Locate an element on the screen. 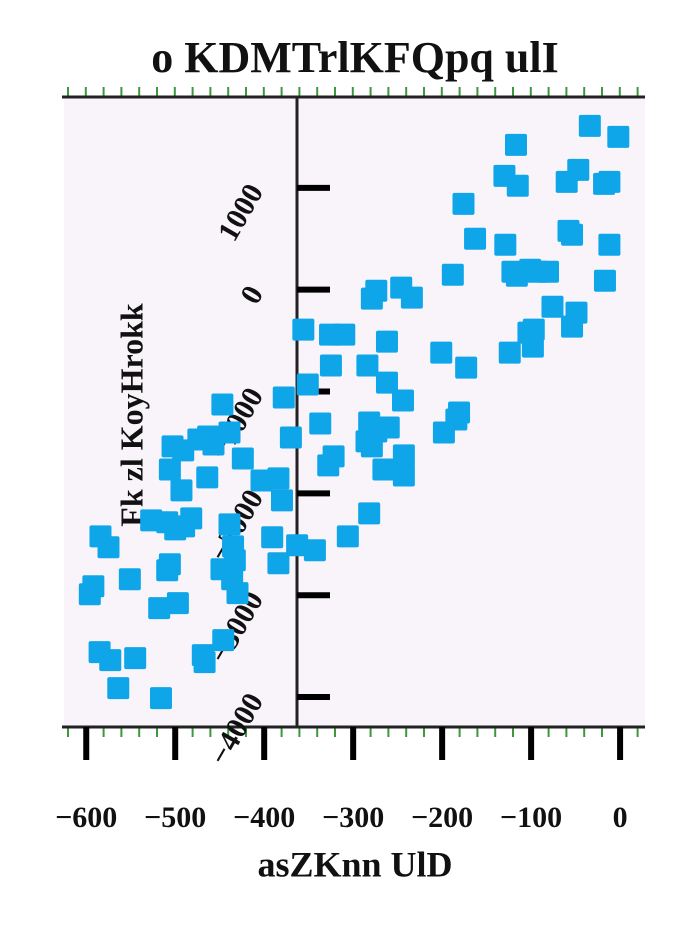 Image resolution: width=696 pixels, height=928 pixels. x-tick-label: −500 is located at coordinates (175, 817).